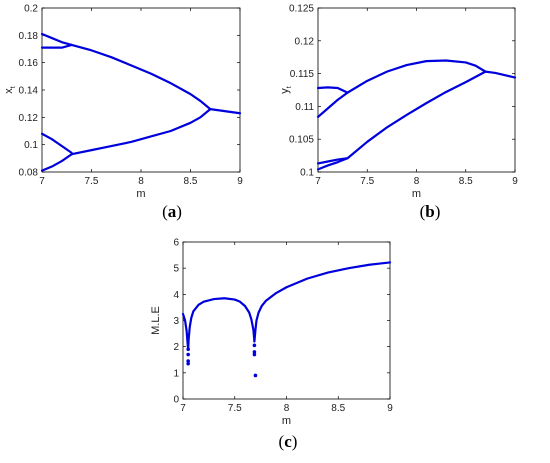 The width and height of the screenshot is (550, 463). What do you see at coordinates (302, 74) in the screenshot?
I see `y-tick-label: 0.115` at bounding box center [302, 74].